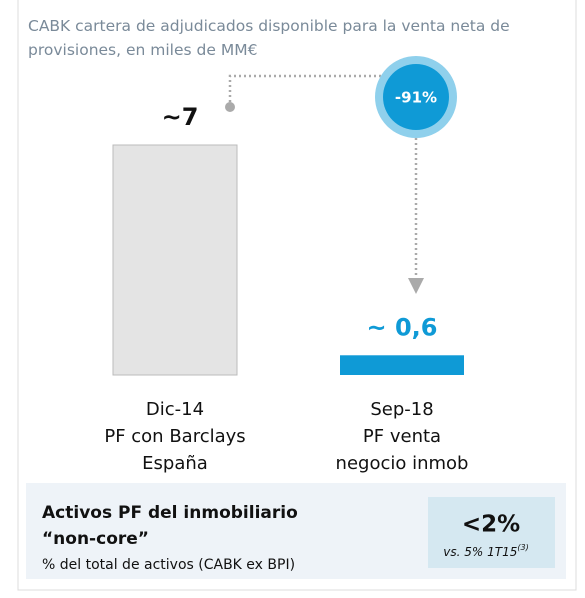  Describe the element at coordinates (401, 409) in the screenshot. I see `x-tick-label: Sep-18` at that location.